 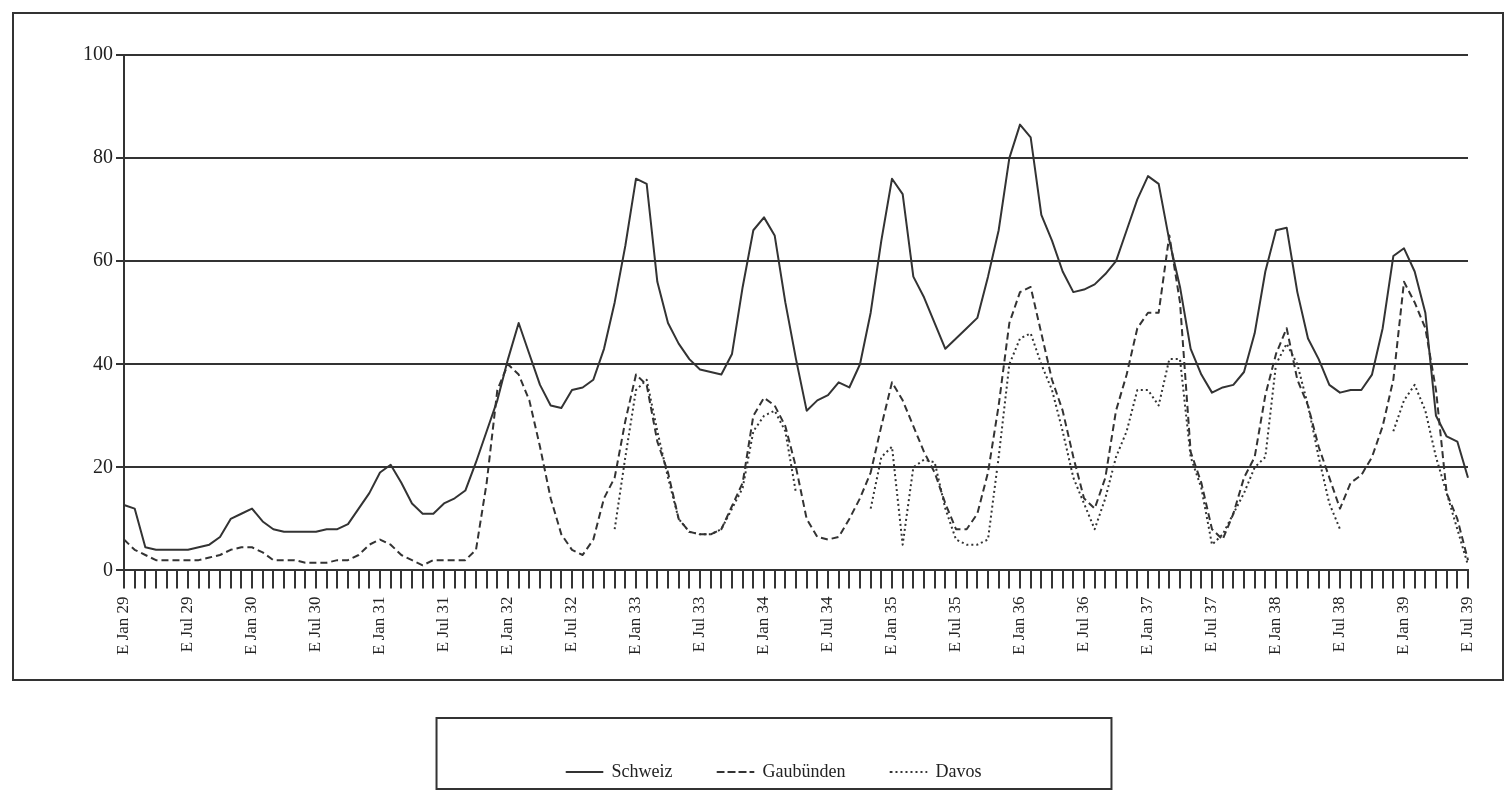 What do you see at coordinates (251, 625) in the screenshot?
I see `x-tick-label: E Jan 30` at bounding box center [251, 625].